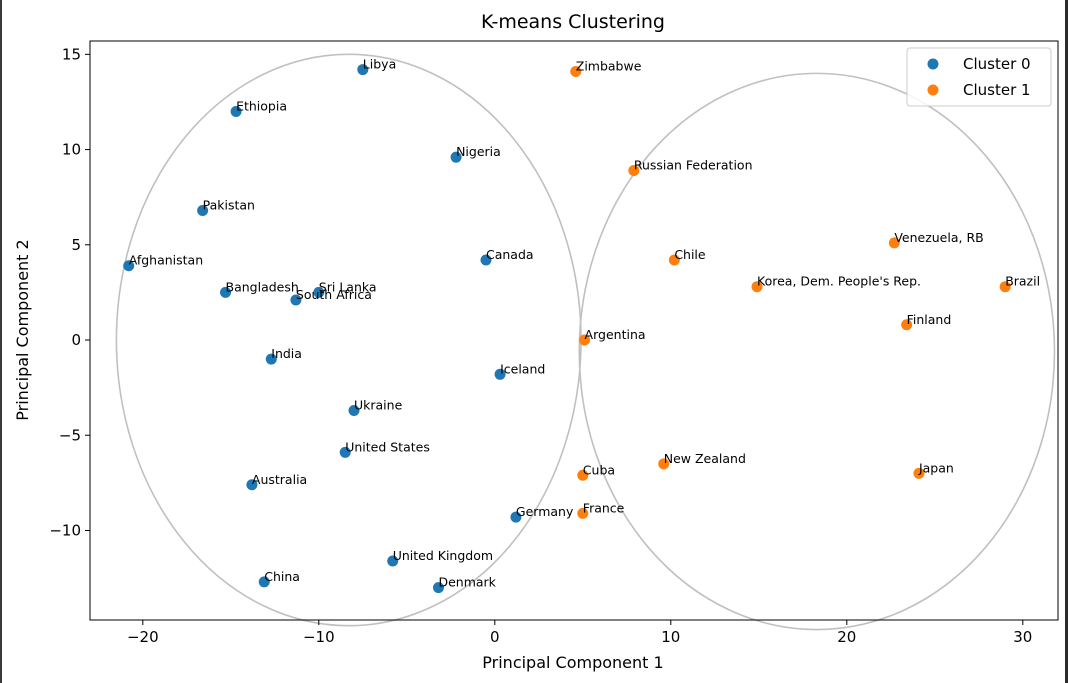 This screenshot has width=1068, height=683. What do you see at coordinates (143, 637) in the screenshot?
I see `x-tick-label: −20` at bounding box center [143, 637].